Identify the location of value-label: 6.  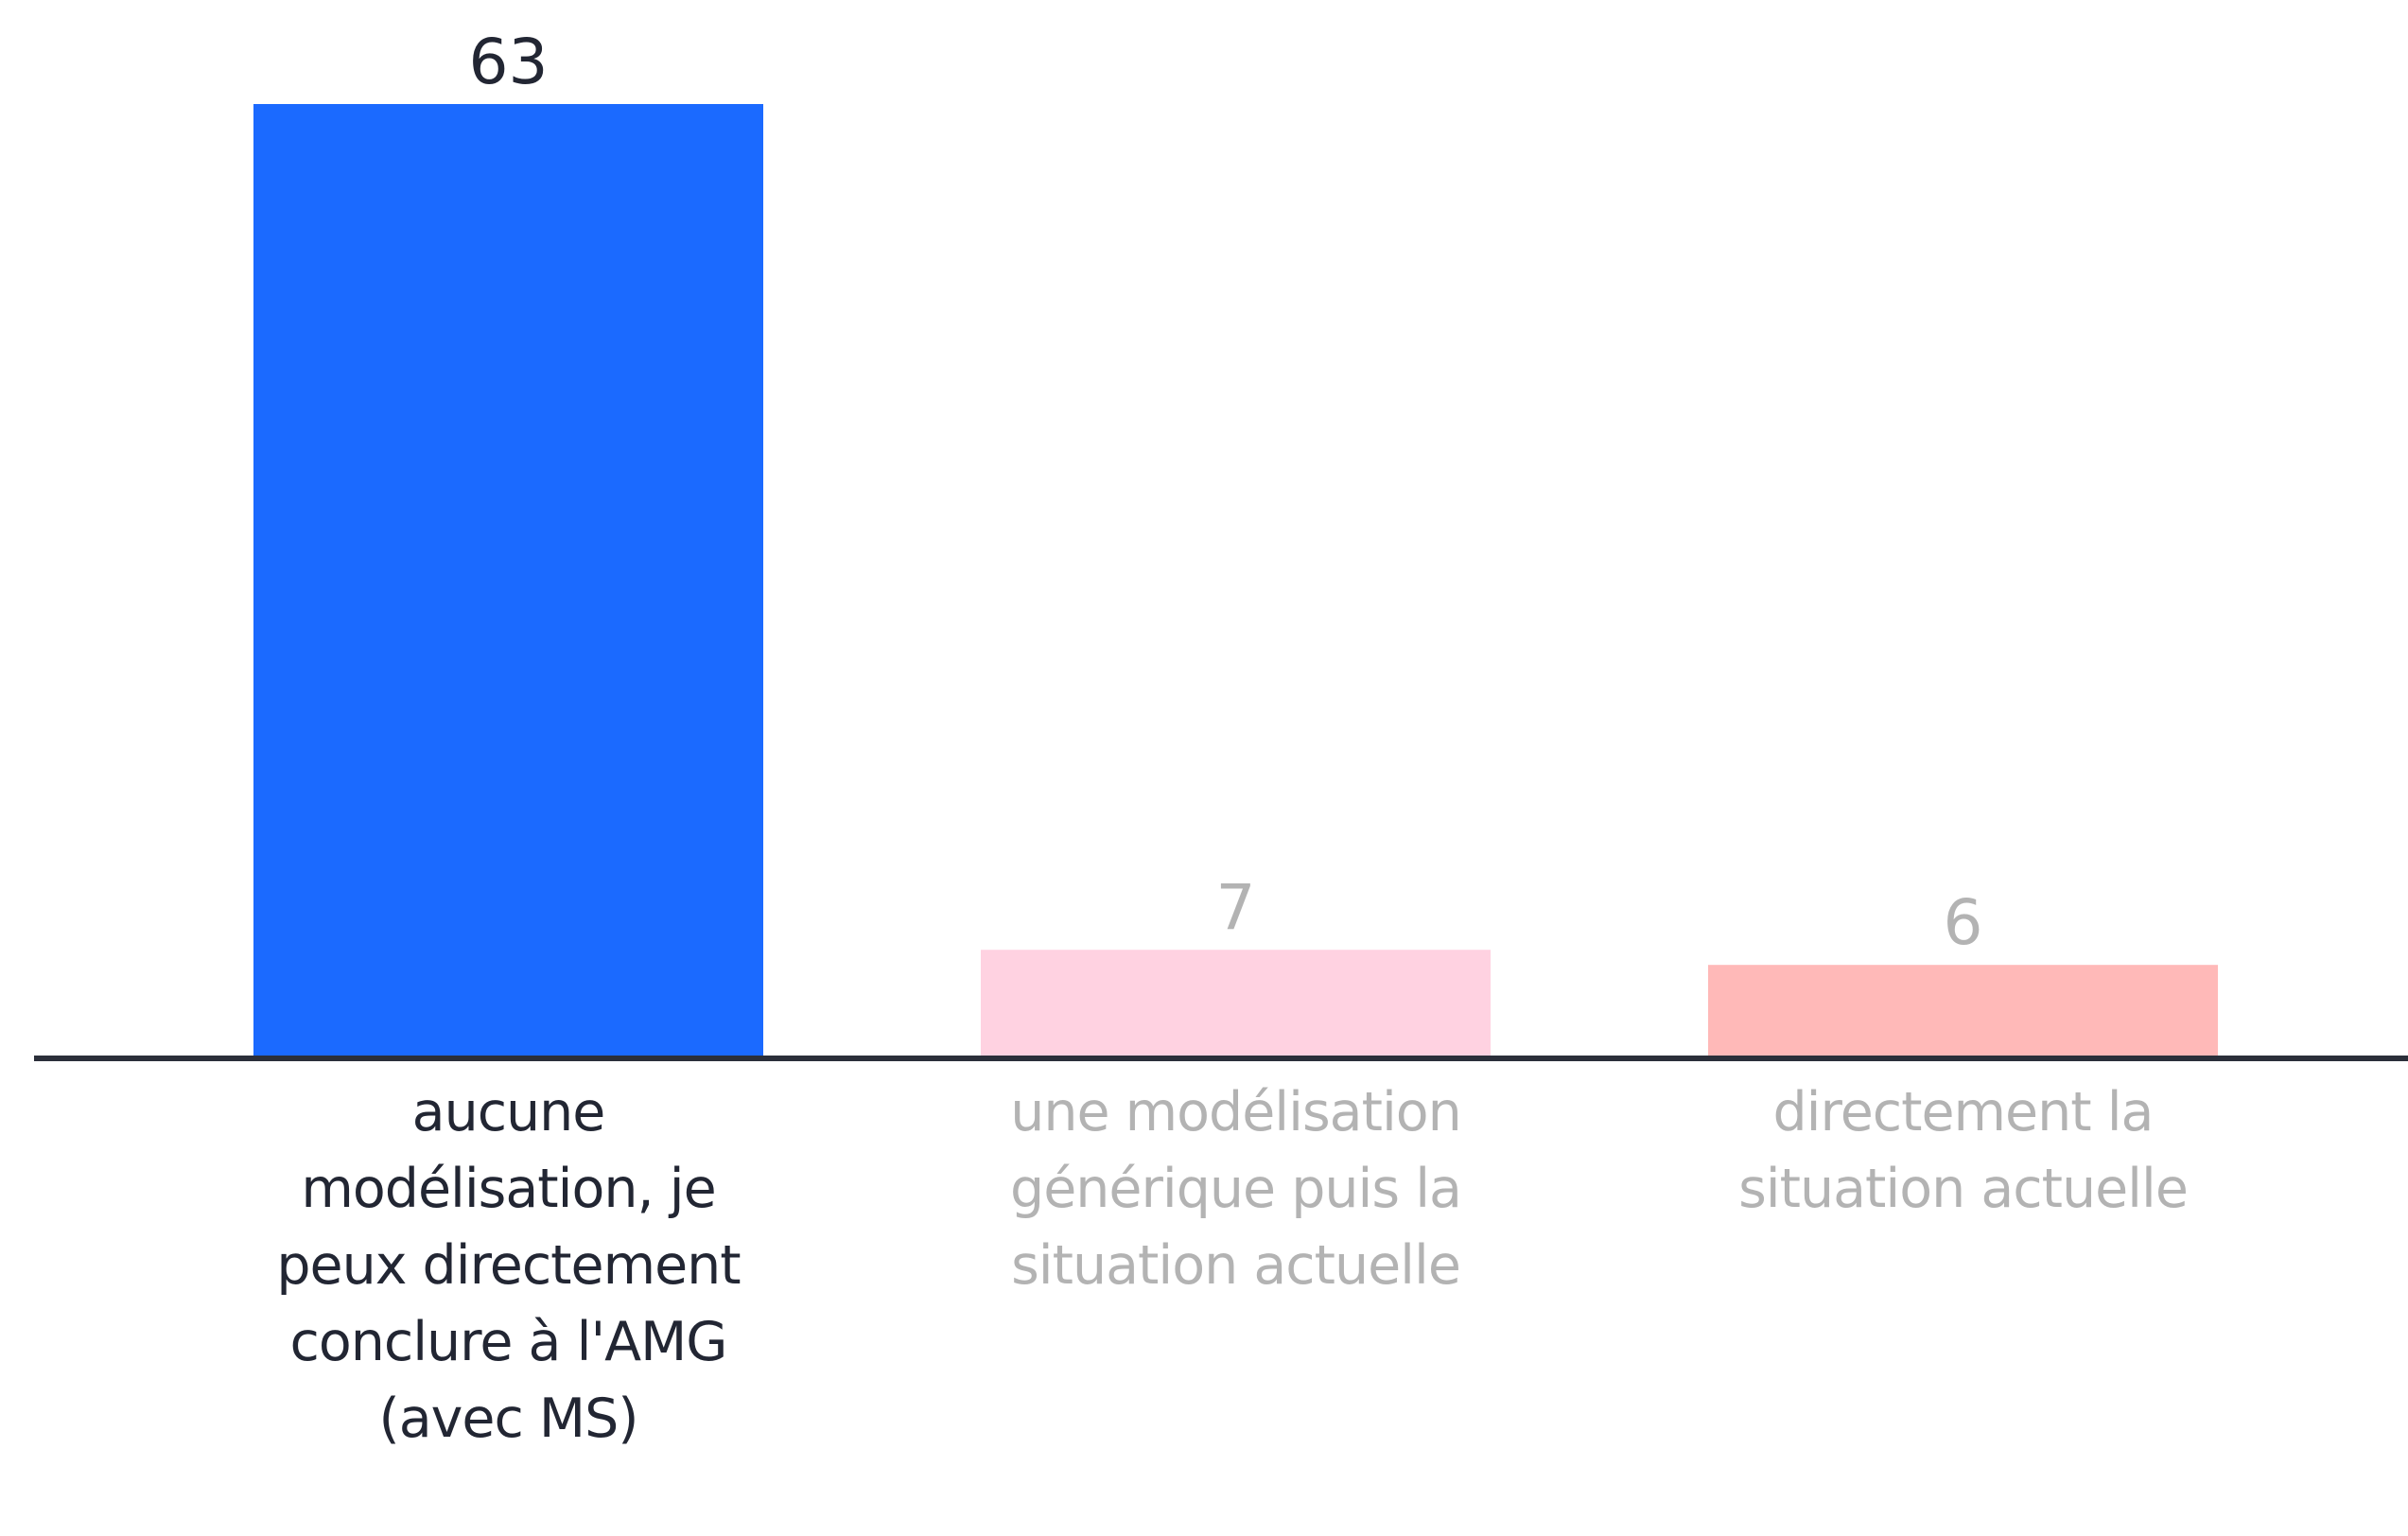
(1964, 923).